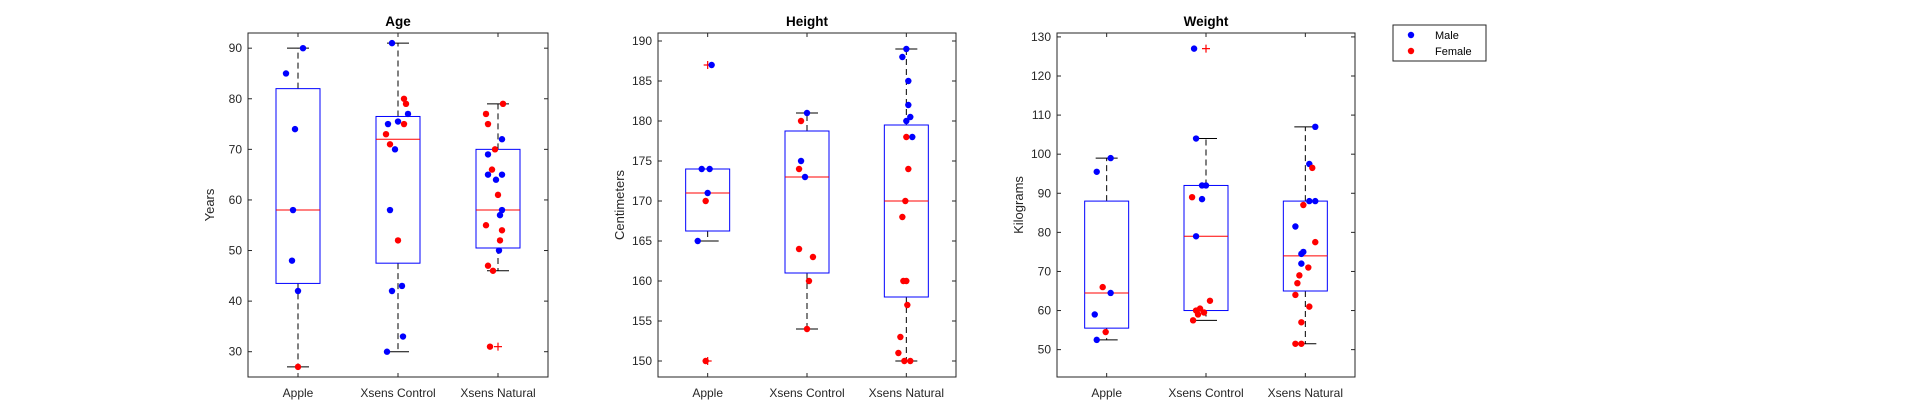  What do you see at coordinates (1411, 51) in the screenshot?
I see `legend-marker-female` at bounding box center [1411, 51].